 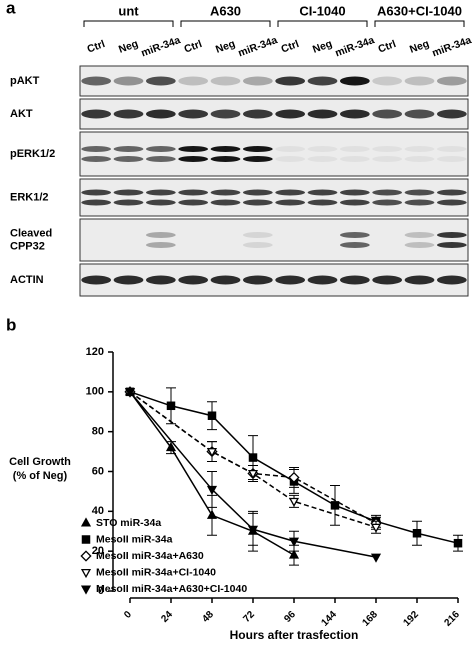 I want to click on legend-item: MesoII miR-34a+A630, so click(x=142, y=556).